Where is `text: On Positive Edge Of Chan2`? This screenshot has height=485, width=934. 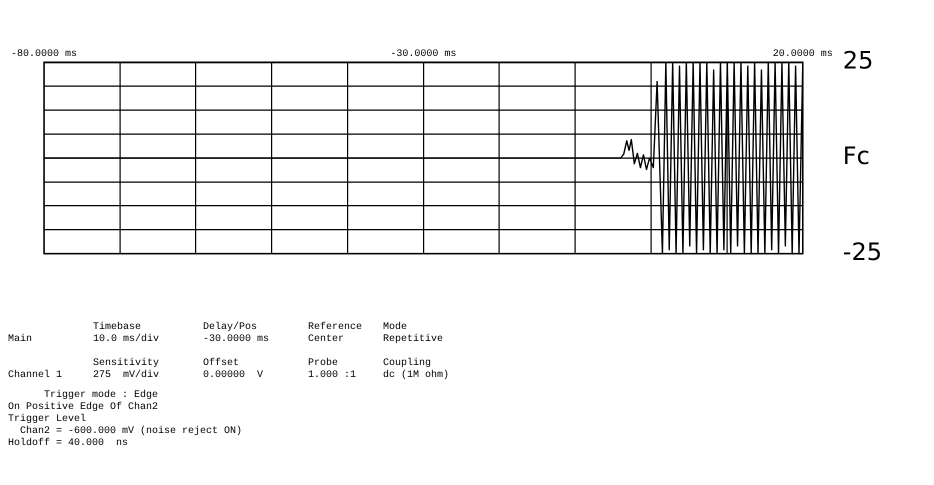
text: On Positive Edge Of Chan2 is located at coordinates (84, 408).